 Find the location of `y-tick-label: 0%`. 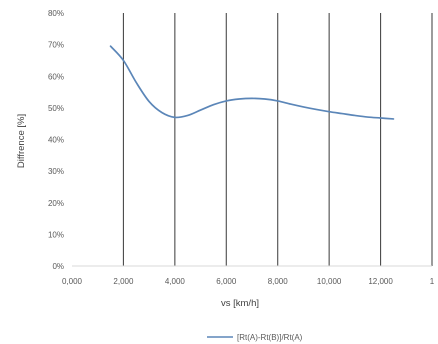

y-tick-label: 0% is located at coordinates (58, 266).